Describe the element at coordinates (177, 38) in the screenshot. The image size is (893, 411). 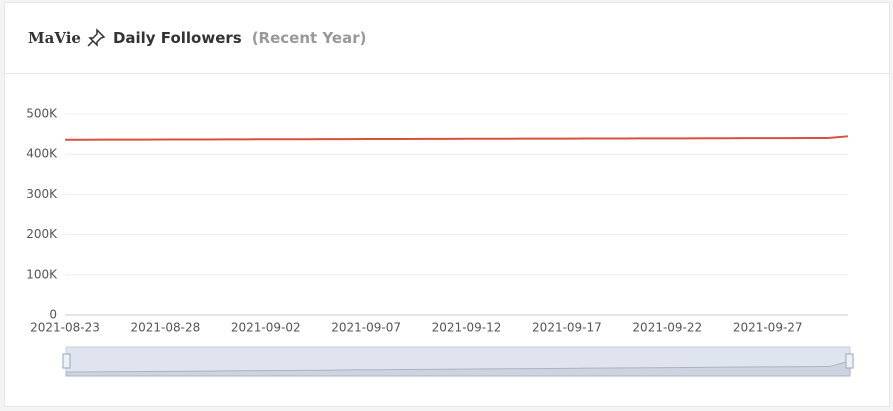
I see `chart-title: Daily Followers` at that location.